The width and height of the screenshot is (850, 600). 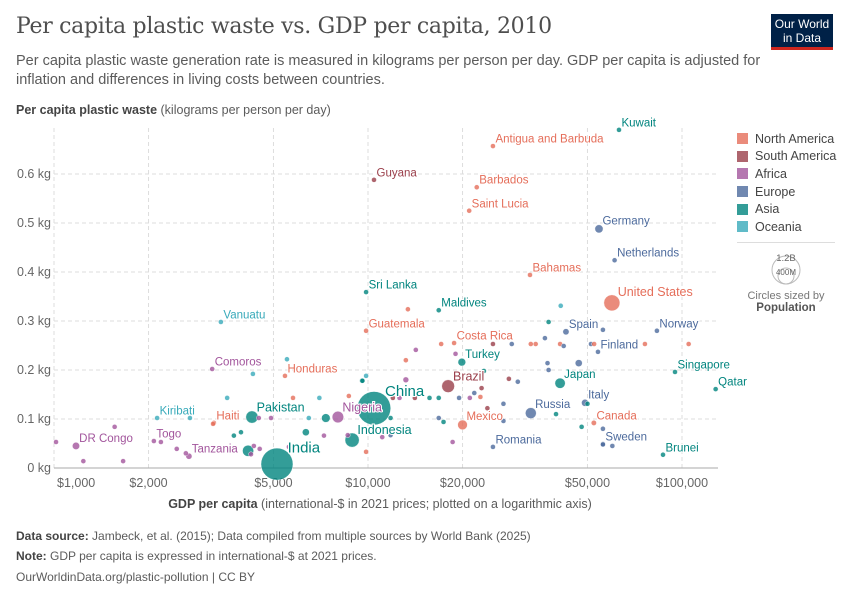 What do you see at coordinates (598, 396) in the screenshot?
I see `point-label: Italy` at bounding box center [598, 396].